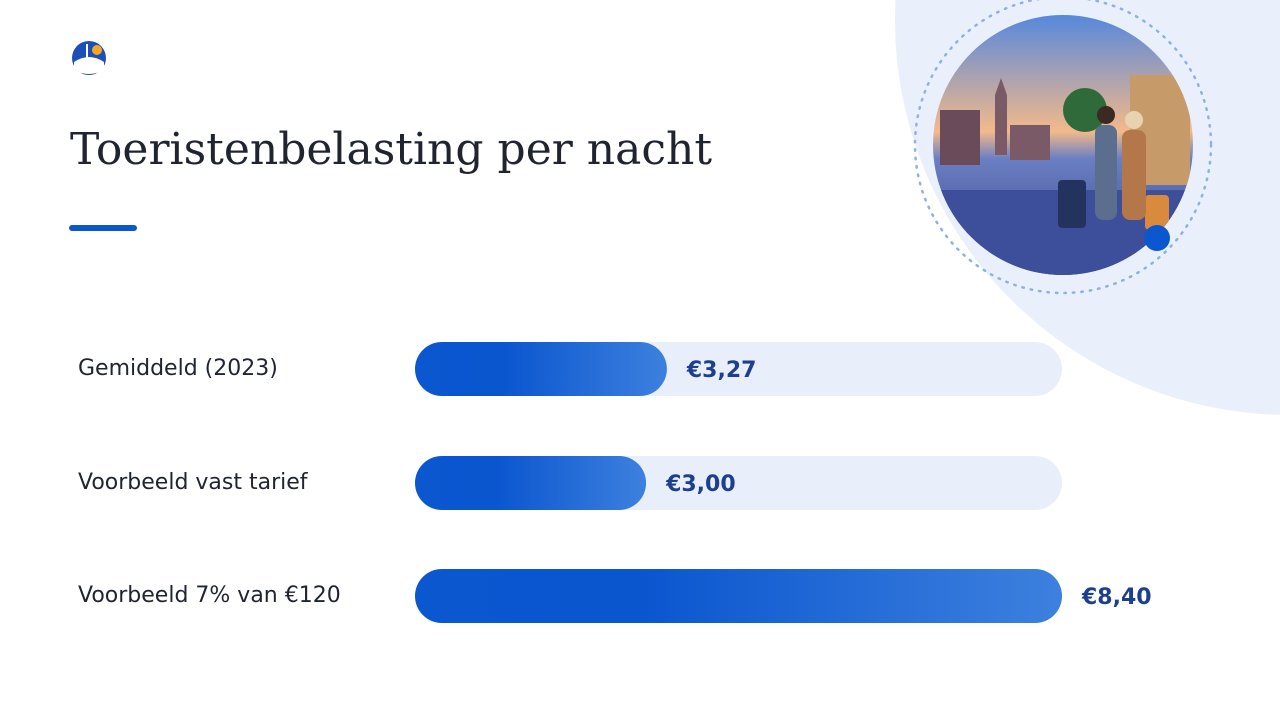  What do you see at coordinates (209, 595) in the screenshot?
I see `category-label: Voorbeeld 7% van €120` at bounding box center [209, 595].